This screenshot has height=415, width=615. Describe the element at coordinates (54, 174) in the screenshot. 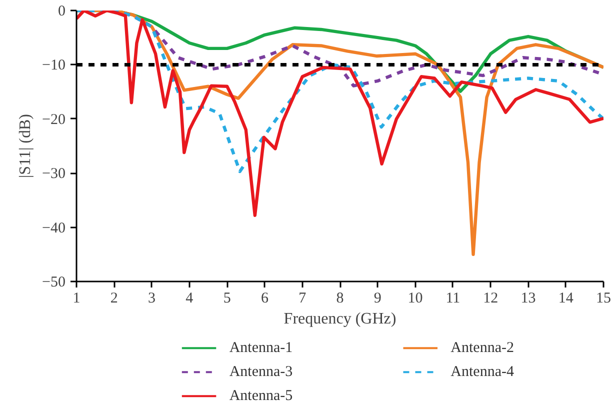

I see `y-tick-label: −30` at that location.